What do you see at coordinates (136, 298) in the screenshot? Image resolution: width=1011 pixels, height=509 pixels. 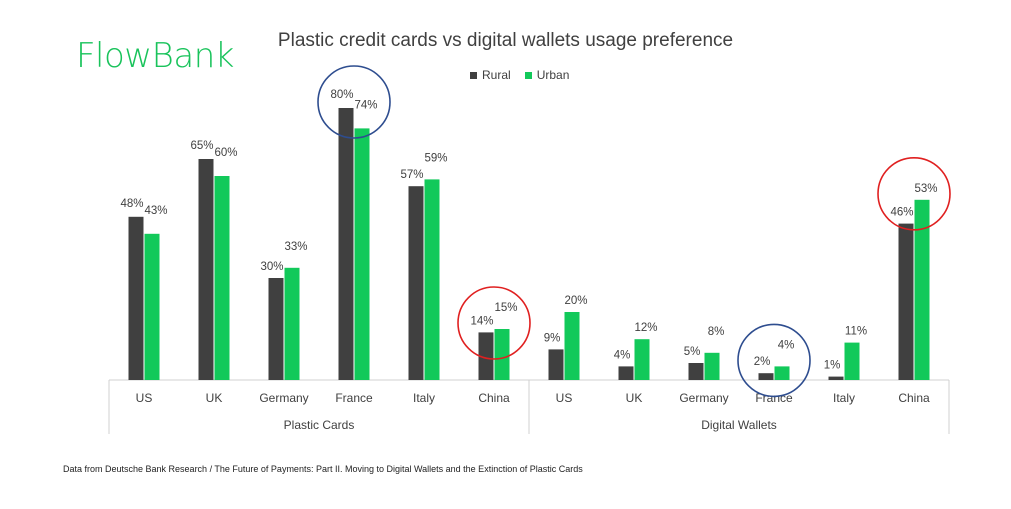 I see `bar-rural-plastic-cards-us` at bounding box center [136, 298].